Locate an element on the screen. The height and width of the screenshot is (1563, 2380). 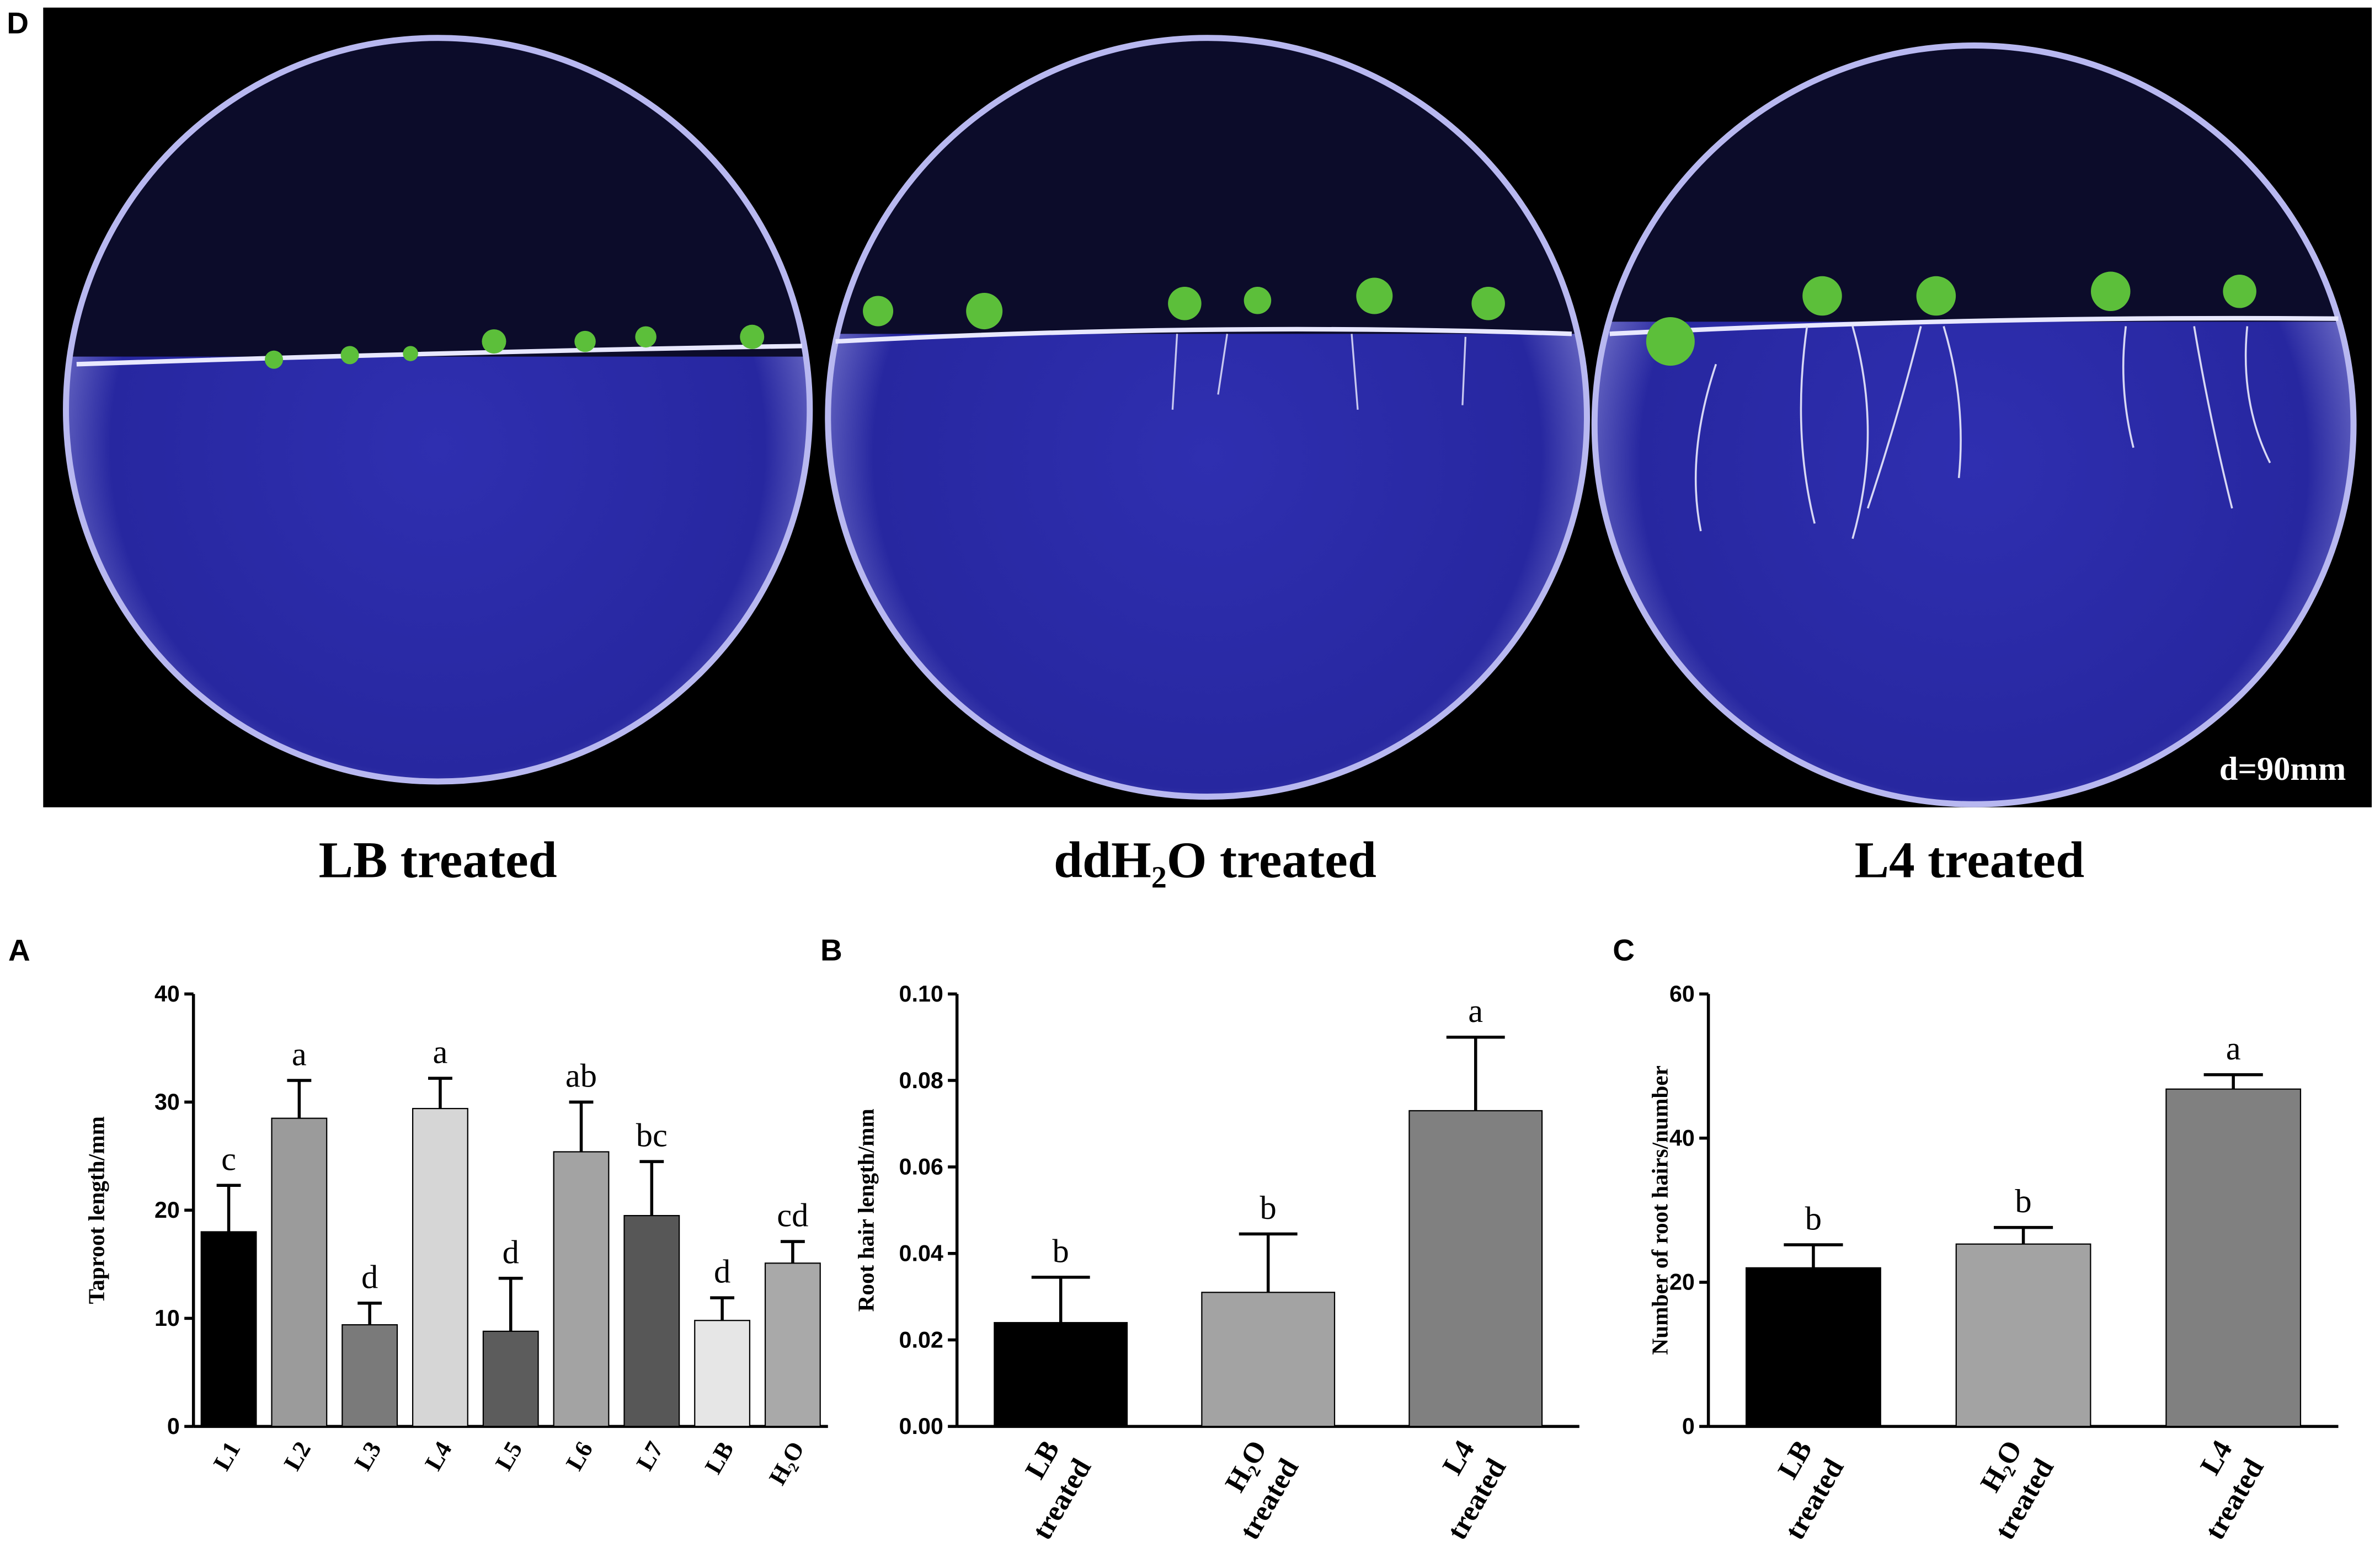
panel-label: C is located at coordinates (1624, 950).